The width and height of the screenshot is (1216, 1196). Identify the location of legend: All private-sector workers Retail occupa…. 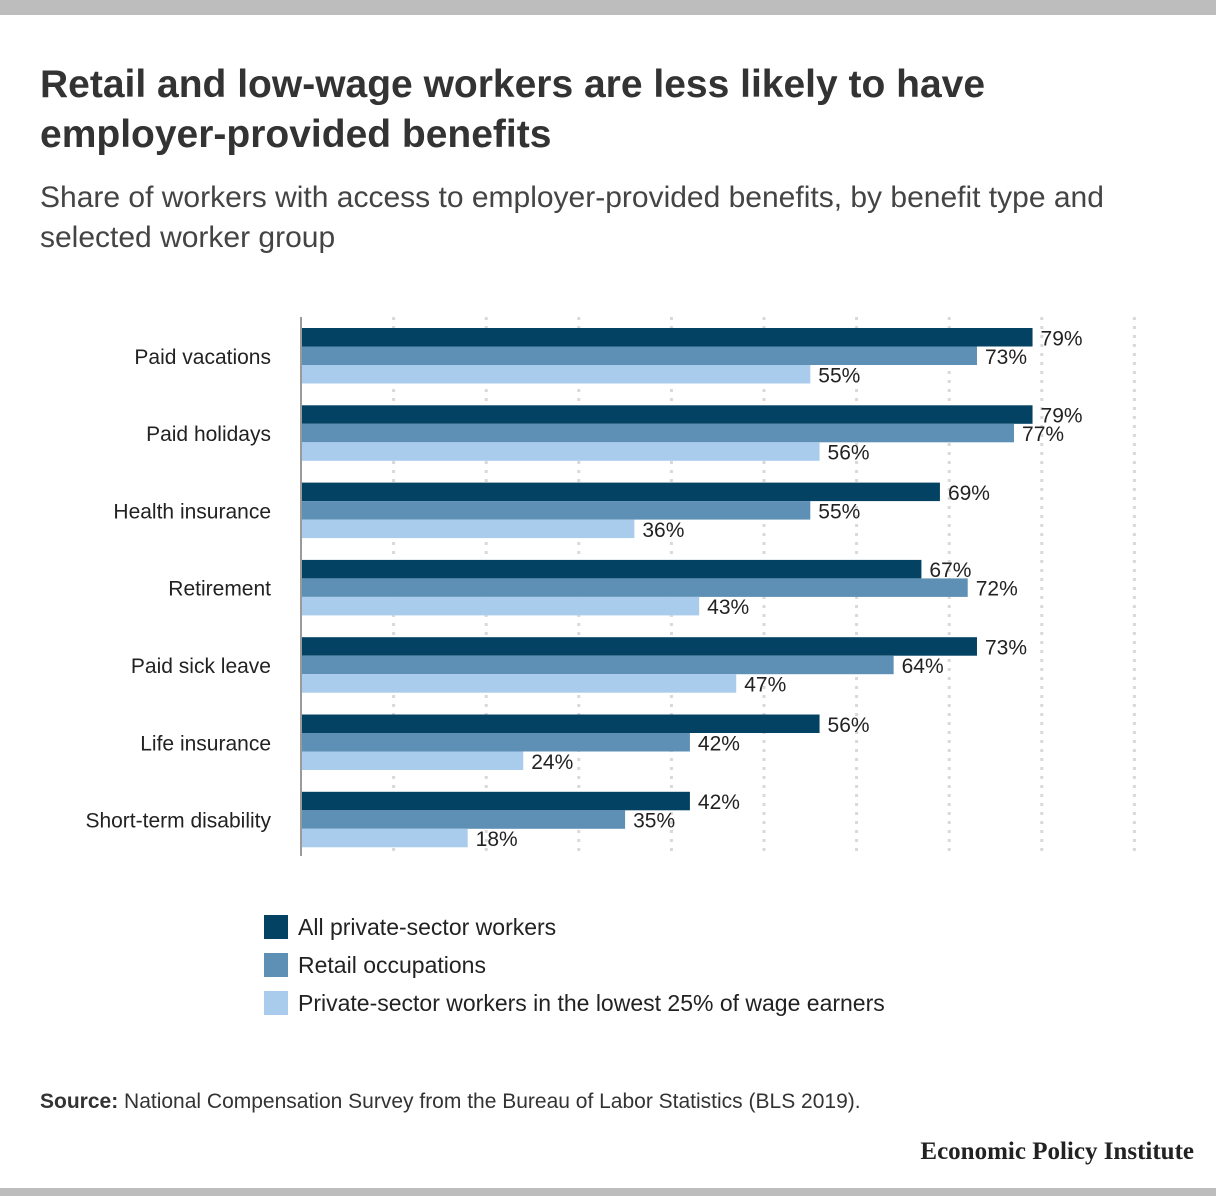
(574, 965).